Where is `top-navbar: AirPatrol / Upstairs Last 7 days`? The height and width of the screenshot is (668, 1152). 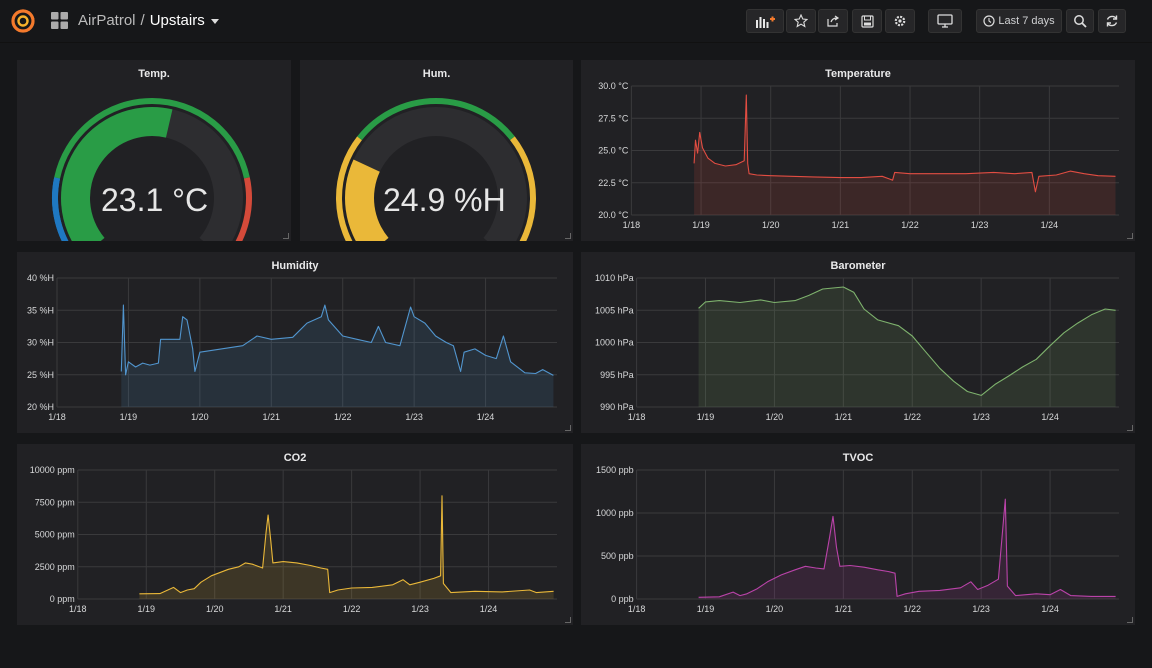 top-navbar: AirPatrol / Upstairs Last 7 days is located at coordinates (576, 21).